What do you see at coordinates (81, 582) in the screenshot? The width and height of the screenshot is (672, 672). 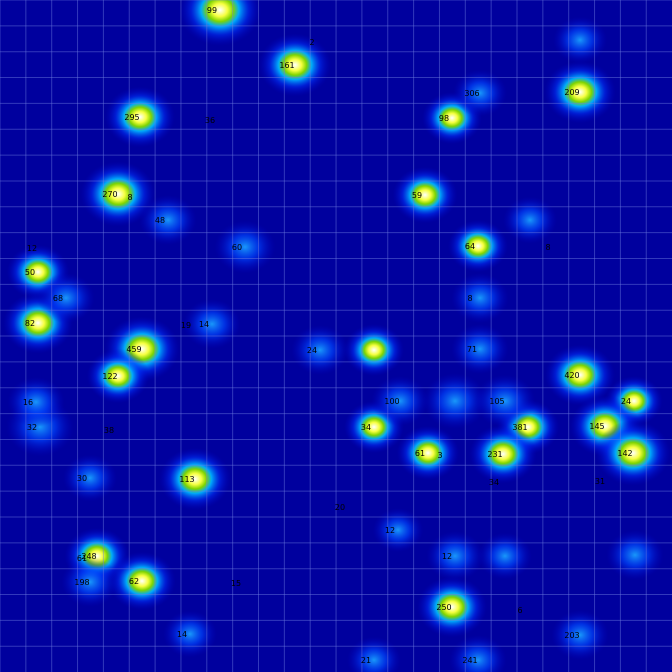 I see `spot-label-39: 198` at bounding box center [81, 582].